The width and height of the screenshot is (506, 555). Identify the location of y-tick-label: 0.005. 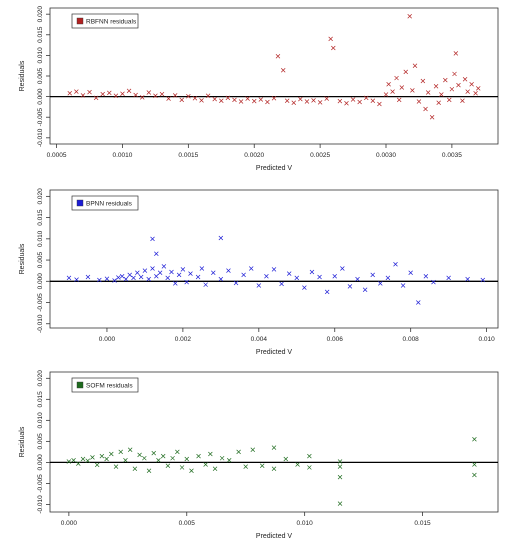
(40, 75).